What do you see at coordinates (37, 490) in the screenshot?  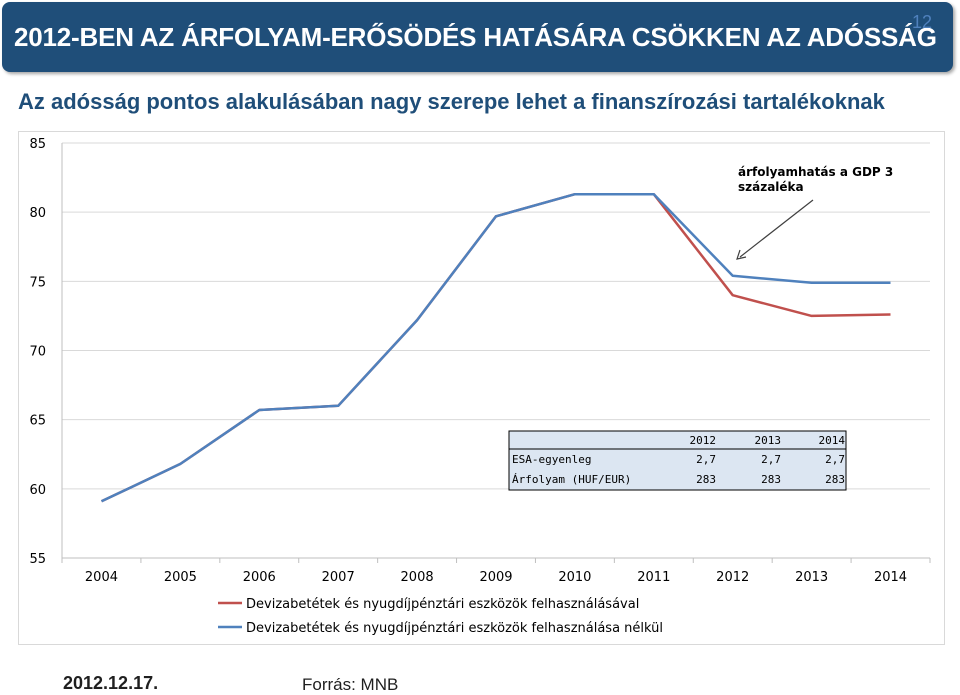 I see `y-tick-label: 60` at bounding box center [37, 490].